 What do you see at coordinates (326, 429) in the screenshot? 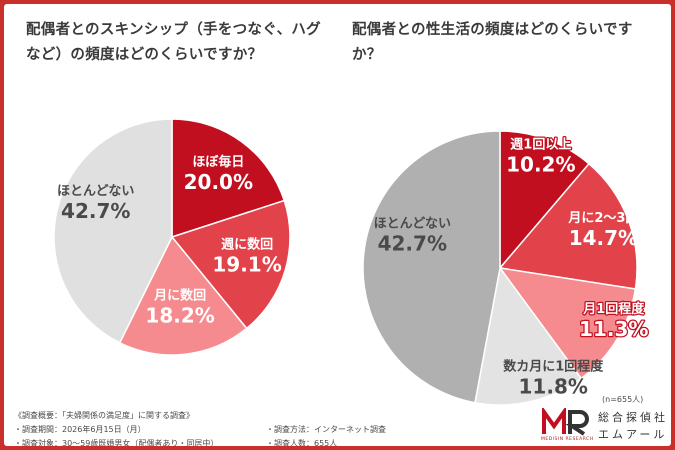
I see `survey-method: ・調査方法：インターネット調査` at bounding box center [326, 429].